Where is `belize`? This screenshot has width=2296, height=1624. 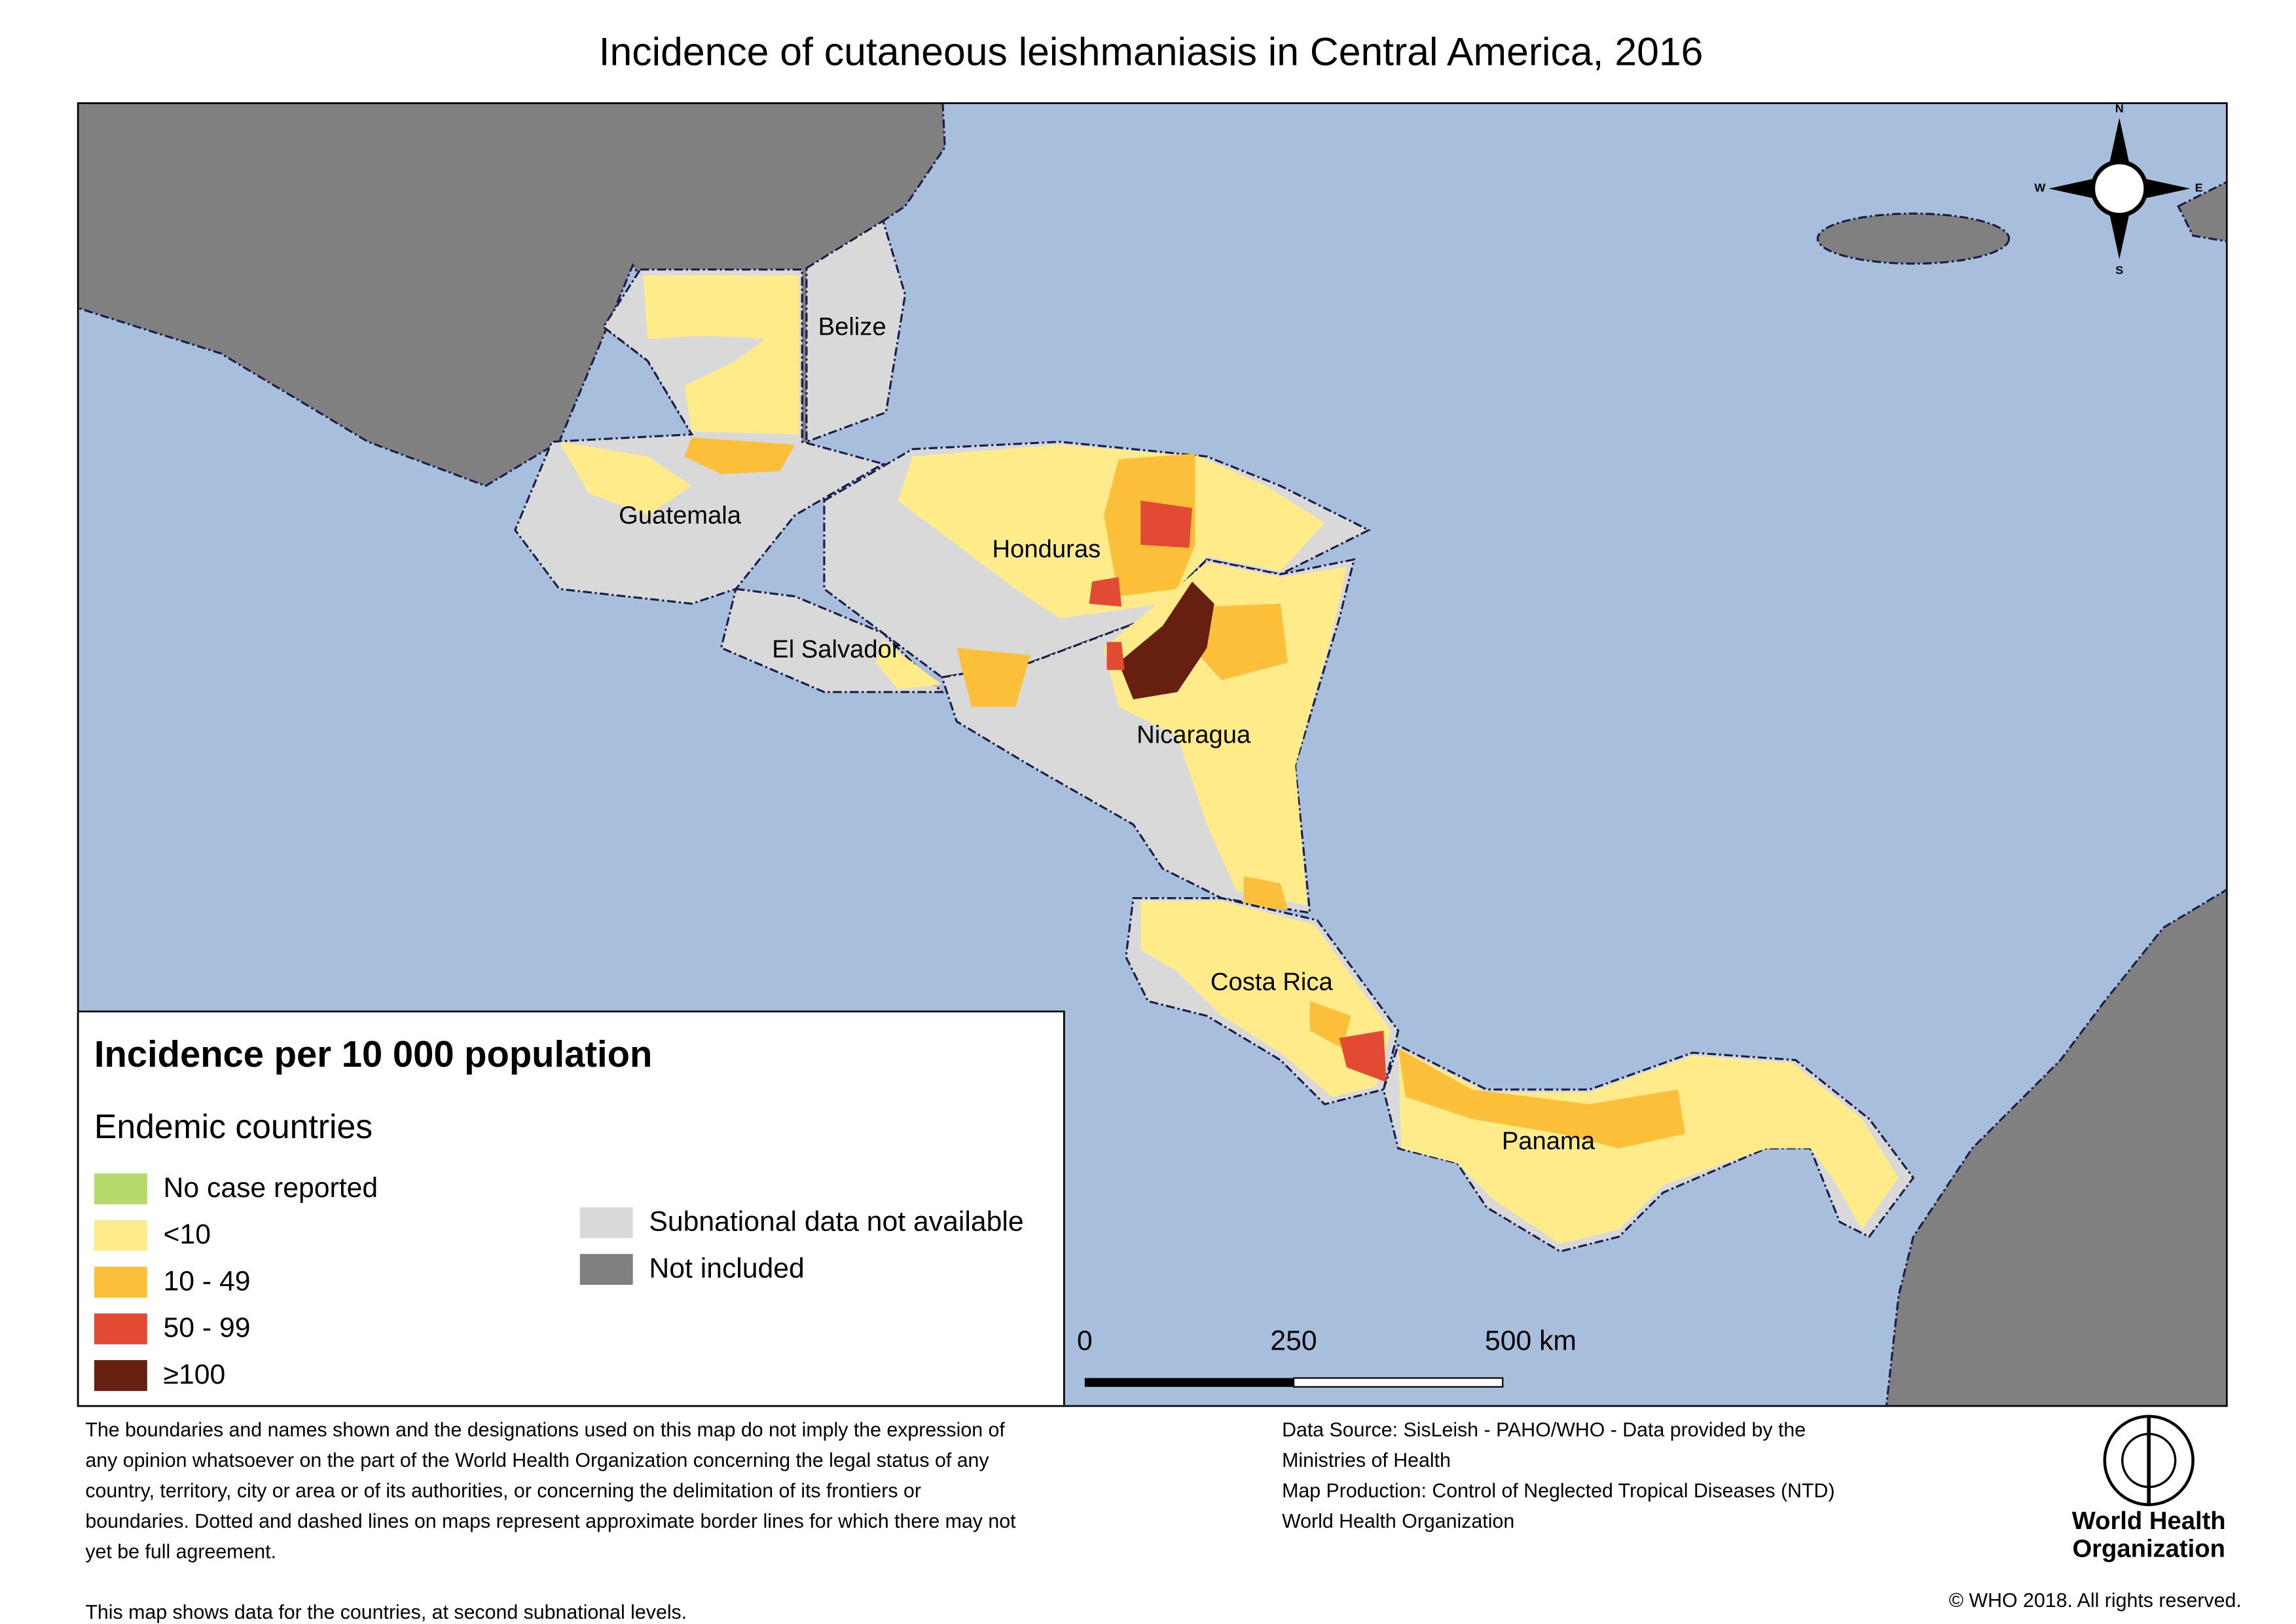
belize is located at coordinates (856, 331).